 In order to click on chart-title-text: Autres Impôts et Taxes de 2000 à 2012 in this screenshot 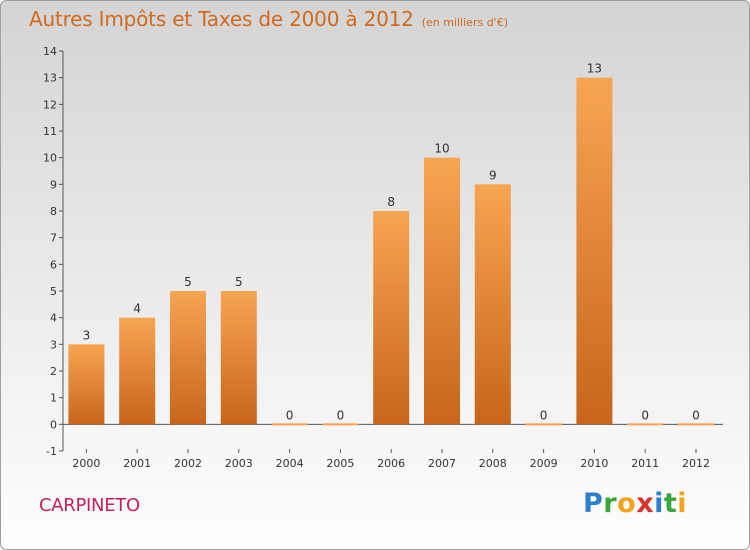, I will do `click(221, 19)`.